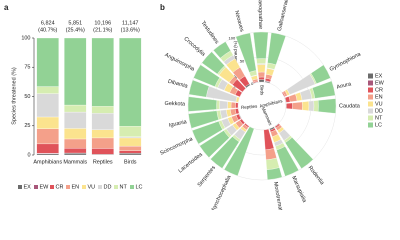  What do you see at coordinates (249, 107) in the screenshot?
I see `group-label: Reptiles` at bounding box center [249, 107].